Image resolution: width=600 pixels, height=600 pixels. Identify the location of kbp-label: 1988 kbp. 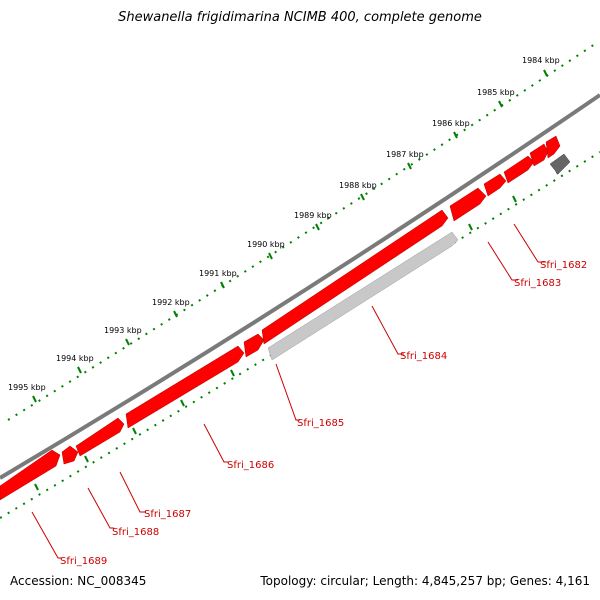
(358, 185).